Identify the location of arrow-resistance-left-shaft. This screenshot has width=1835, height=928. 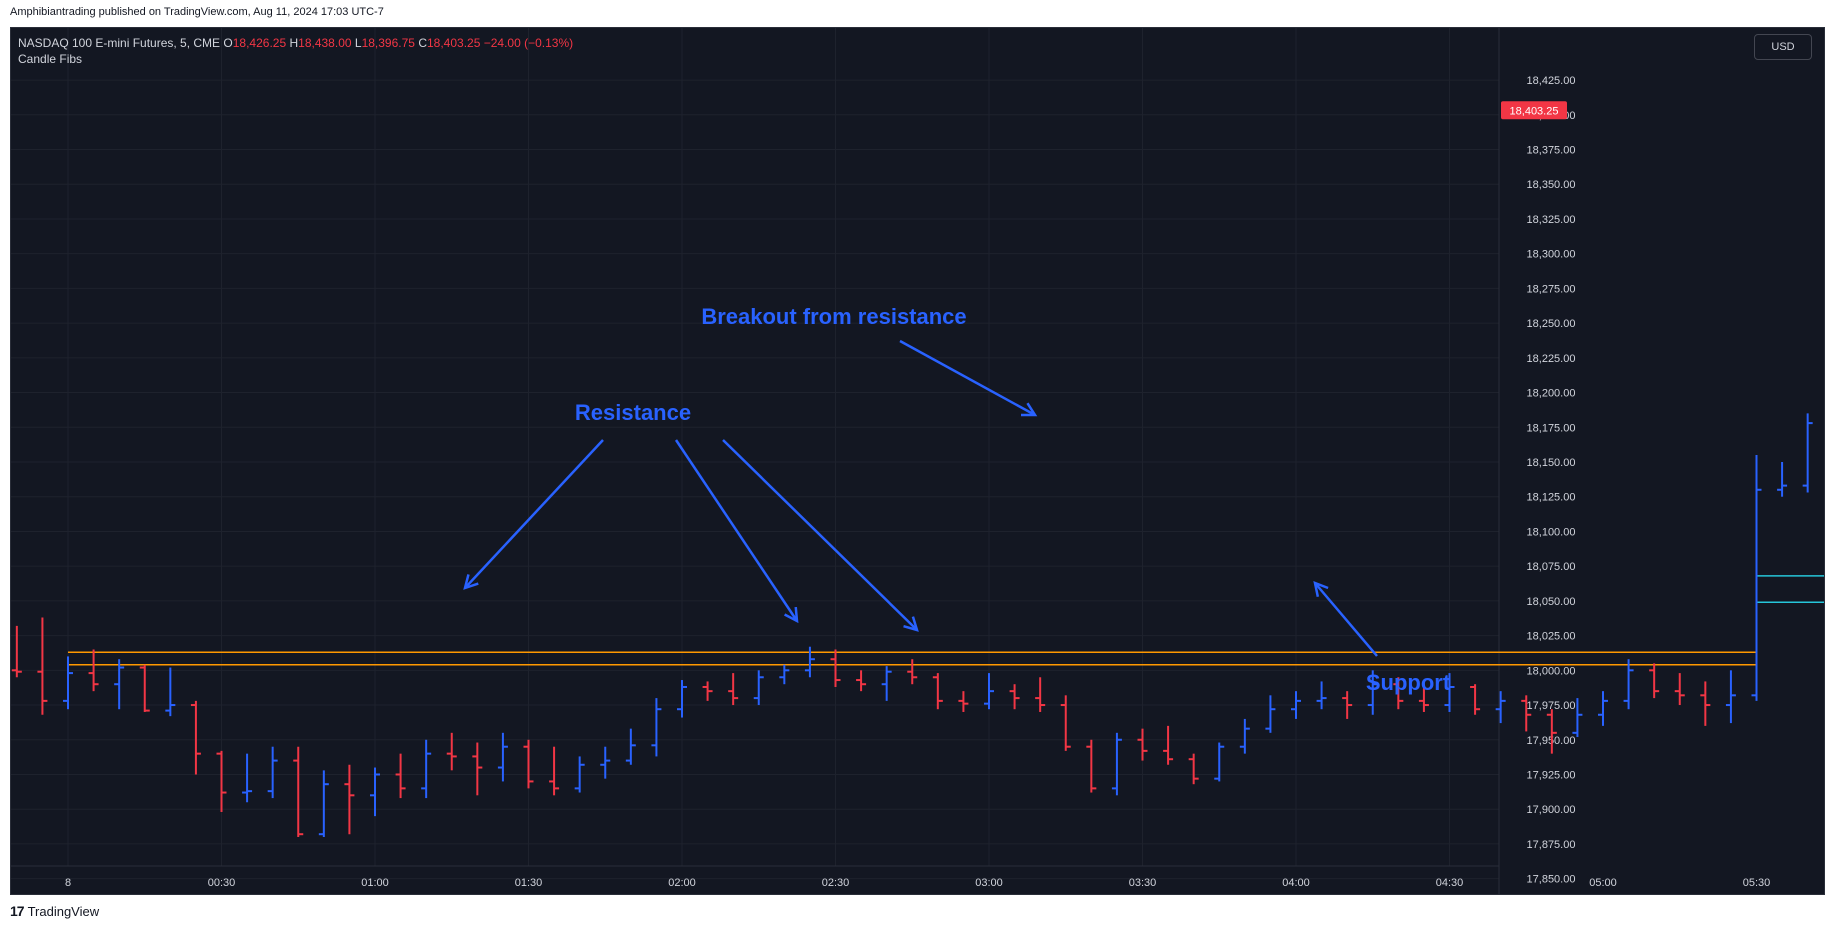
(534, 514).